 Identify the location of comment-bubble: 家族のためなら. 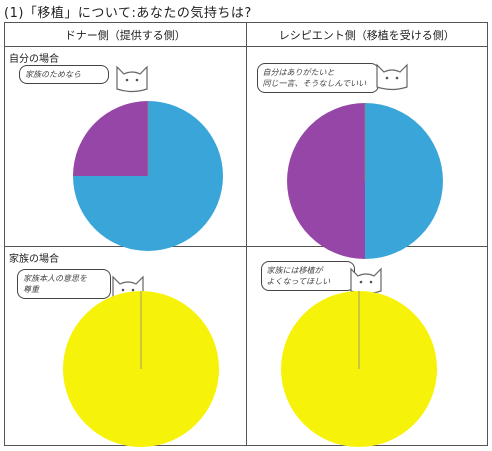
(64, 75).